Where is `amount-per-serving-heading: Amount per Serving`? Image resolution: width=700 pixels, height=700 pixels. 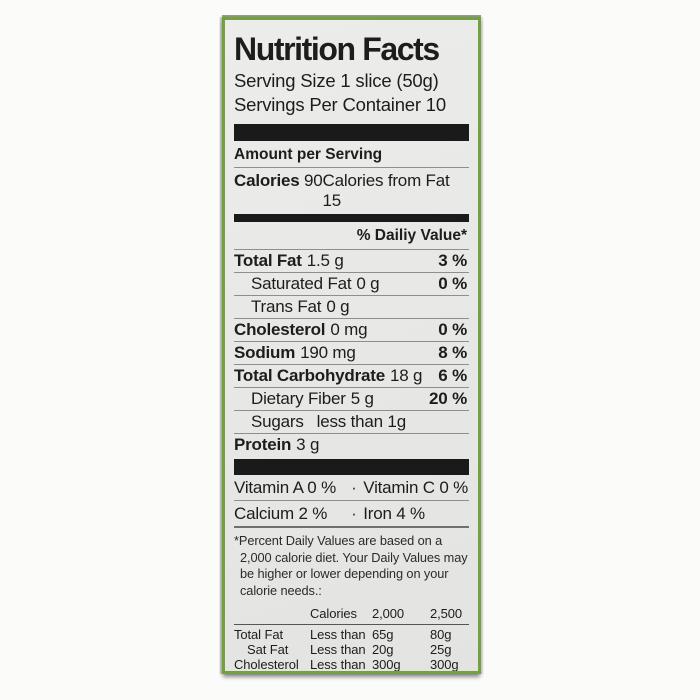
amount-per-serving-heading: Amount per Serving is located at coordinates (351, 154).